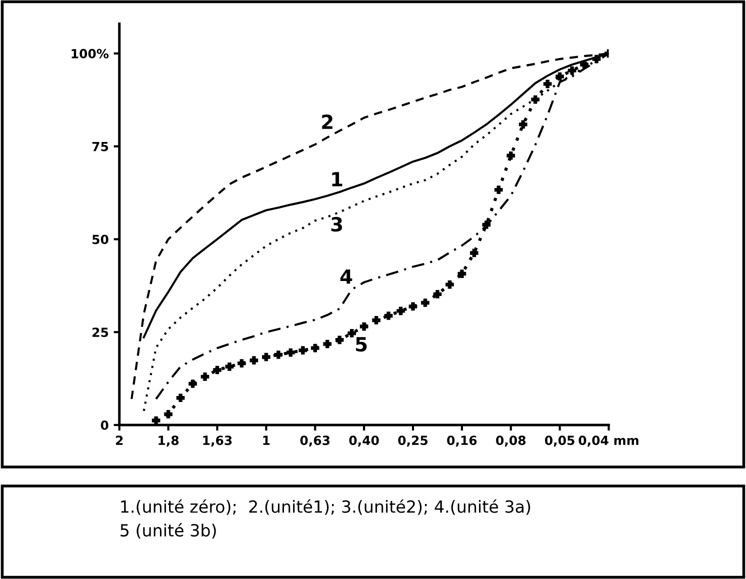 This screenshot has width=746, height=579. What do you see at coordinates (104, 425) in the screenshot?
I see `y-tick-label: 0` at bounding box center [104, 425].